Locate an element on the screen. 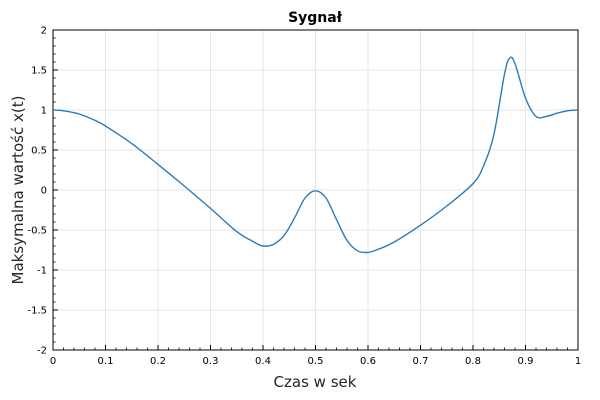 The image size is (600, 400). x-tick-label: 0.8 is located at coordinates (473, 361).